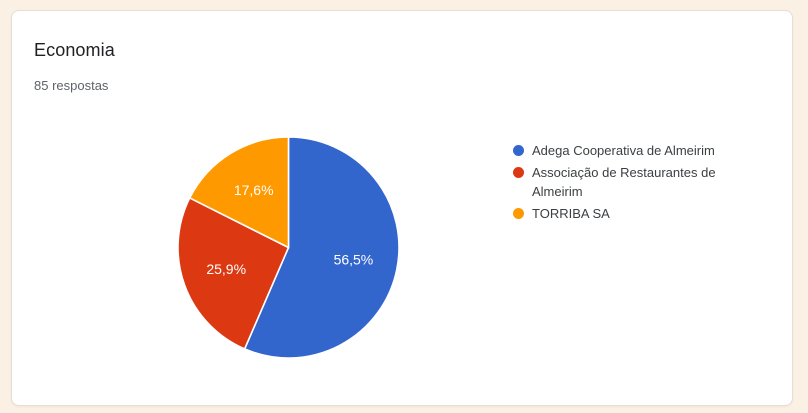 Image resolution: width=808 pixels, height=413 pixels. Describe the element at coordinates (571, 213) in the screenshot. I see `legend-item-label: TORRIBA SA` at that location.